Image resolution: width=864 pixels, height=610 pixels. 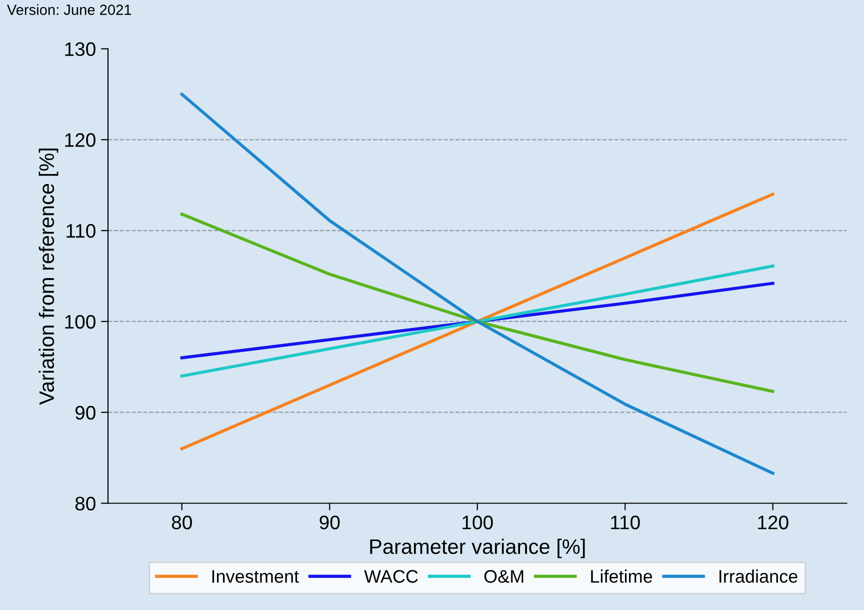 I want to click on y-tick-label: 80, so click(x=85, y=503).